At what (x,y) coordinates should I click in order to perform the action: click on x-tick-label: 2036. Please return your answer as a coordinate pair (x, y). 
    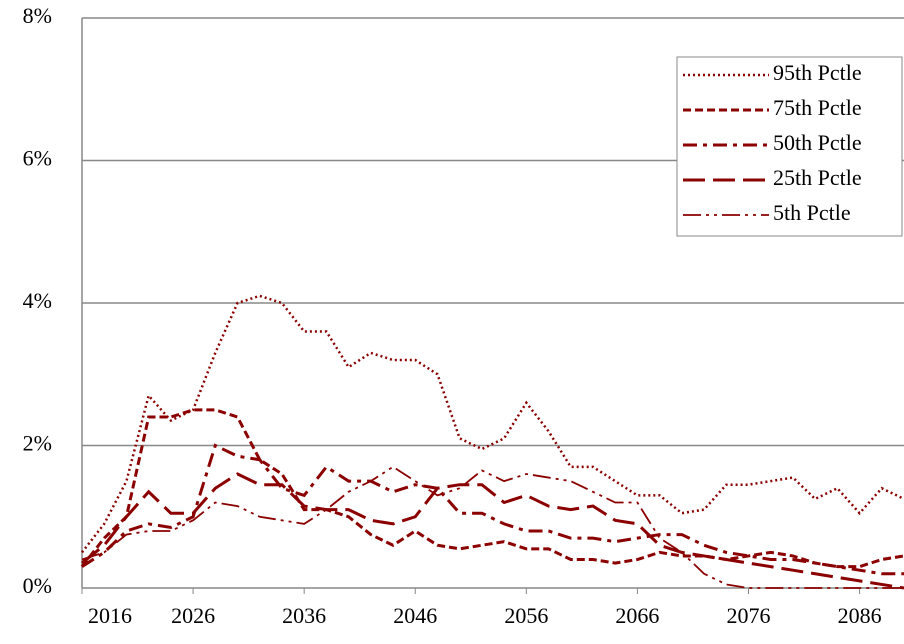
    Looking at the image, I should click on (304, 615).